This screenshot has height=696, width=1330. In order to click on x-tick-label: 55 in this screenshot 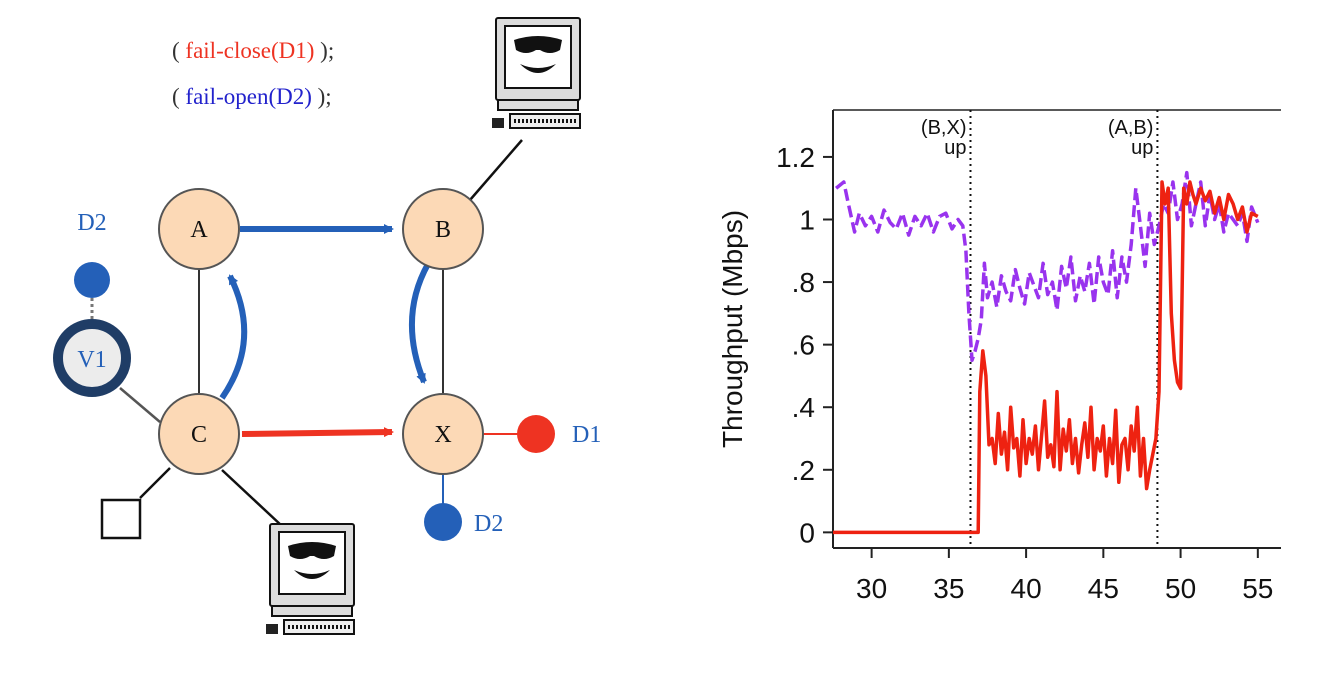, I will do `click(1257, 588)`.